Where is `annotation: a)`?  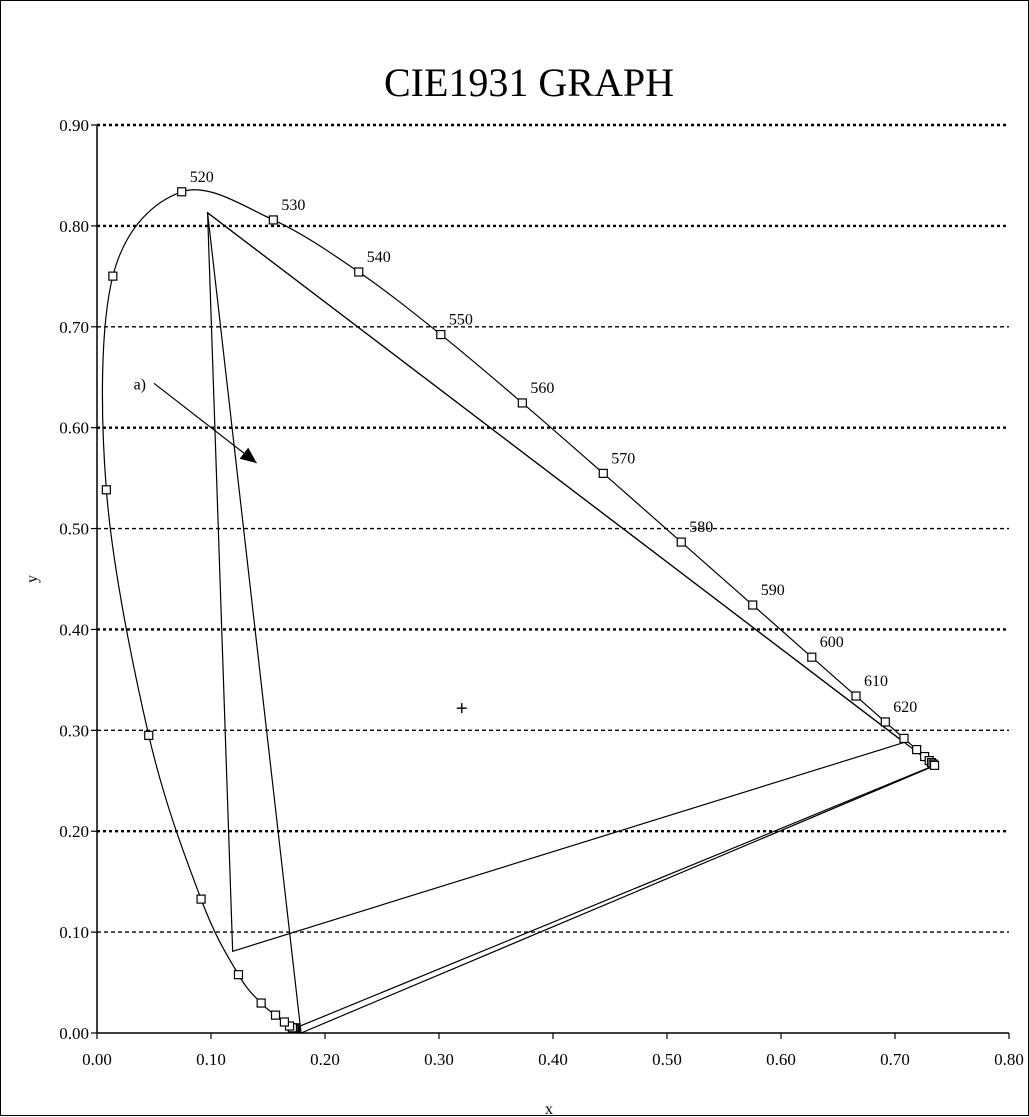 annotation: a) is located at coordinates (195, 420).